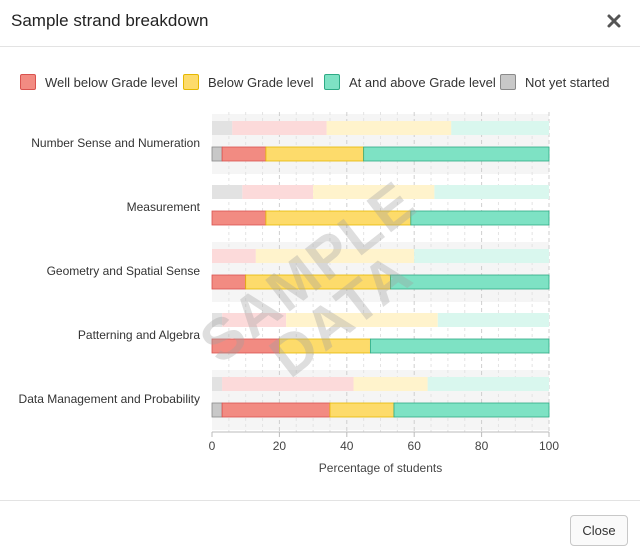 Image resolution: width=640 pixels, height=555 pixels. Describe the element at coordinates (332, 82) in the screenshot. I see `legend-swatch-at-above` at that location.